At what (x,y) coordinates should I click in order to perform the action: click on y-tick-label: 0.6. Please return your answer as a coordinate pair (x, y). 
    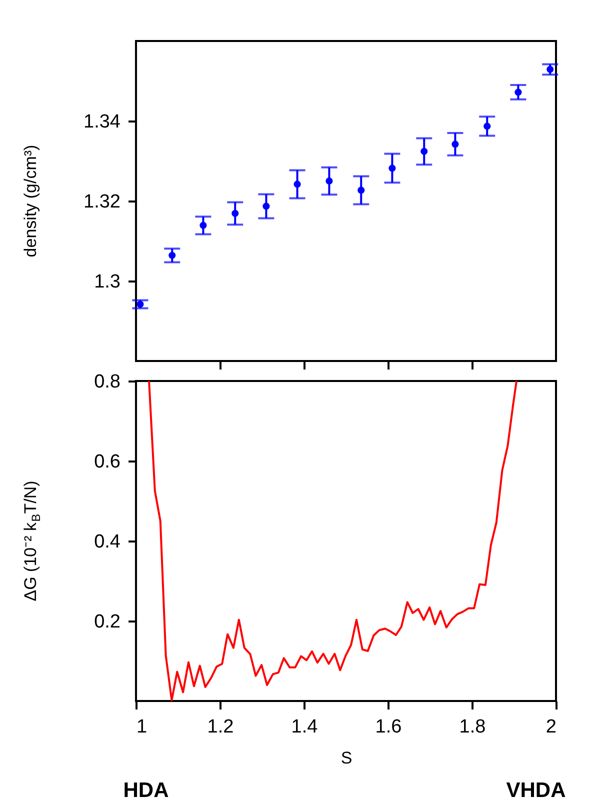
    Looking at the image, I should click on (107, 462).